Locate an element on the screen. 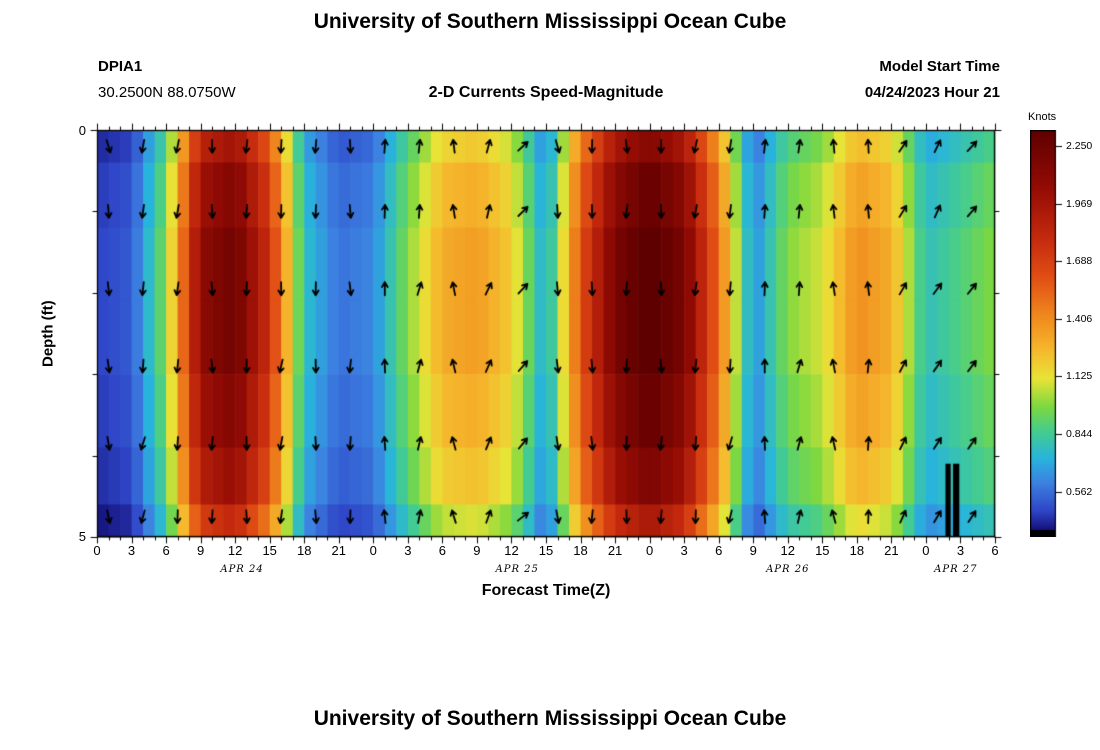 The image size is (1100, 750). station-coordinates: 30.2500N 88.0750W is located at coordinates (167, 92).